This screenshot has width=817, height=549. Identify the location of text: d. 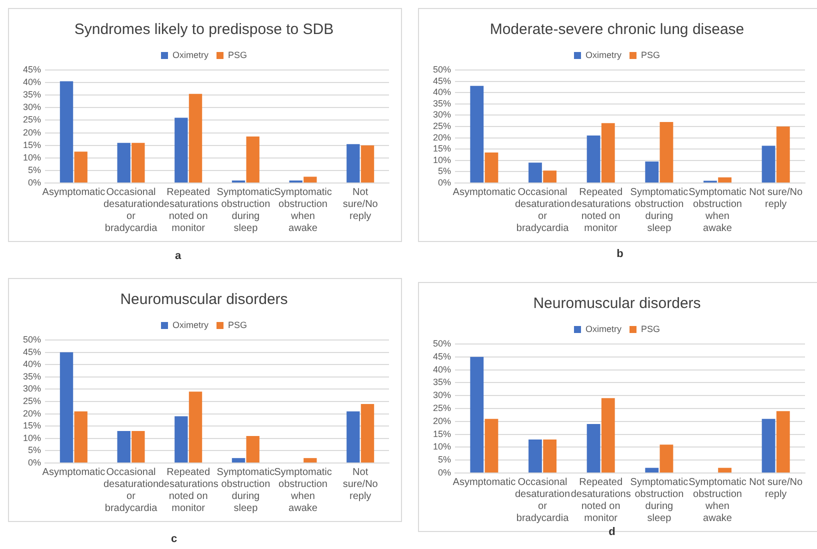
(612, 532).